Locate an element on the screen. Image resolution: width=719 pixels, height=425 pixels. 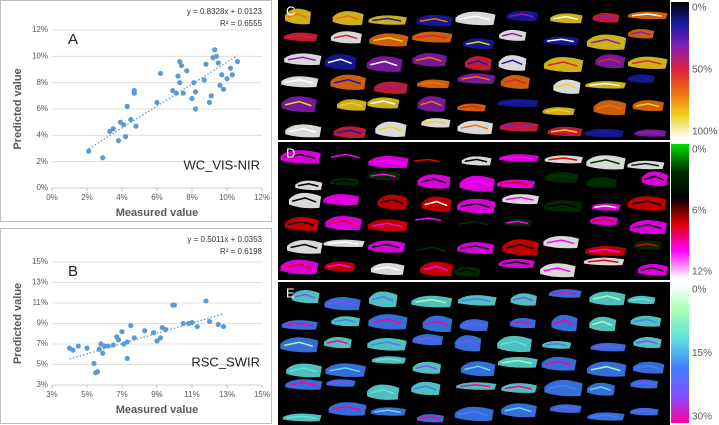
y-tick-label: 3% is located at coordinates (42, 384).